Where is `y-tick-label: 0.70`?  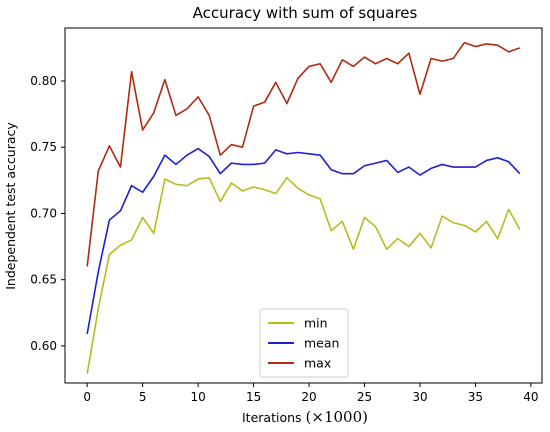 y-tick-label: 0.70 is located at coordinates (43, 213).